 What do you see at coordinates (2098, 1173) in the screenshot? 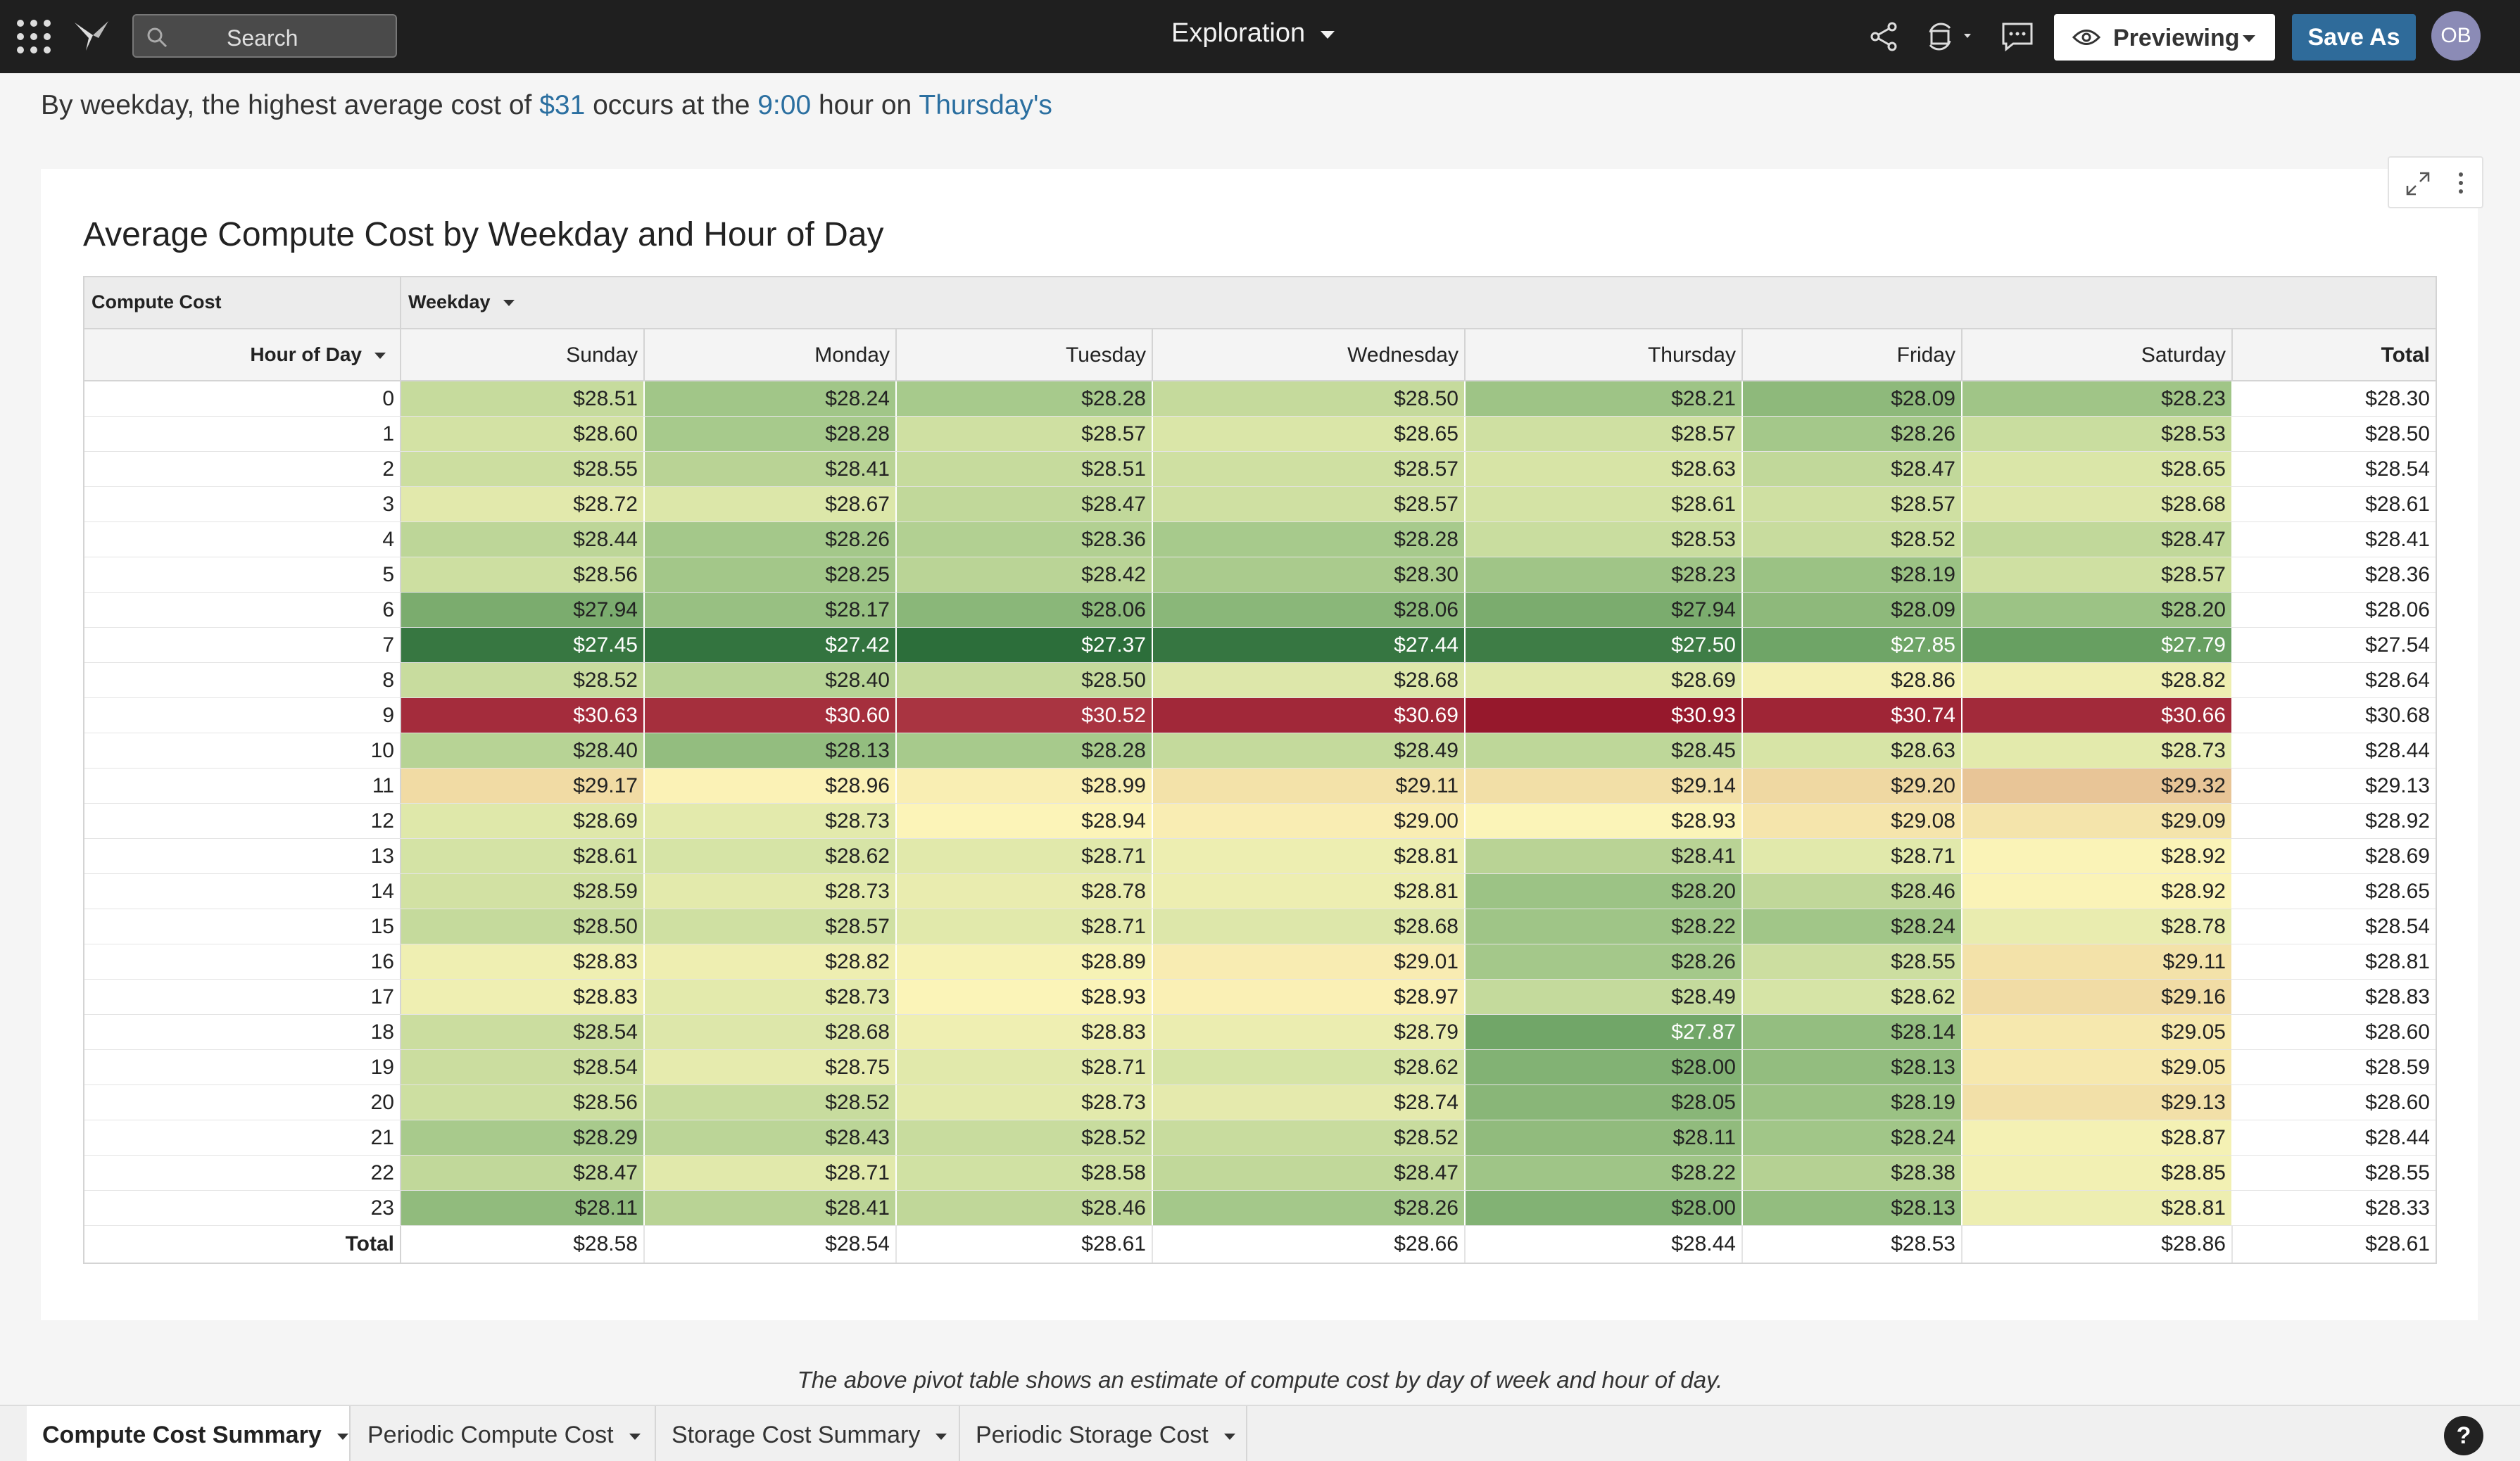
I see `heatmap-cell: $28.85` at bounding box center [2098, 1173].